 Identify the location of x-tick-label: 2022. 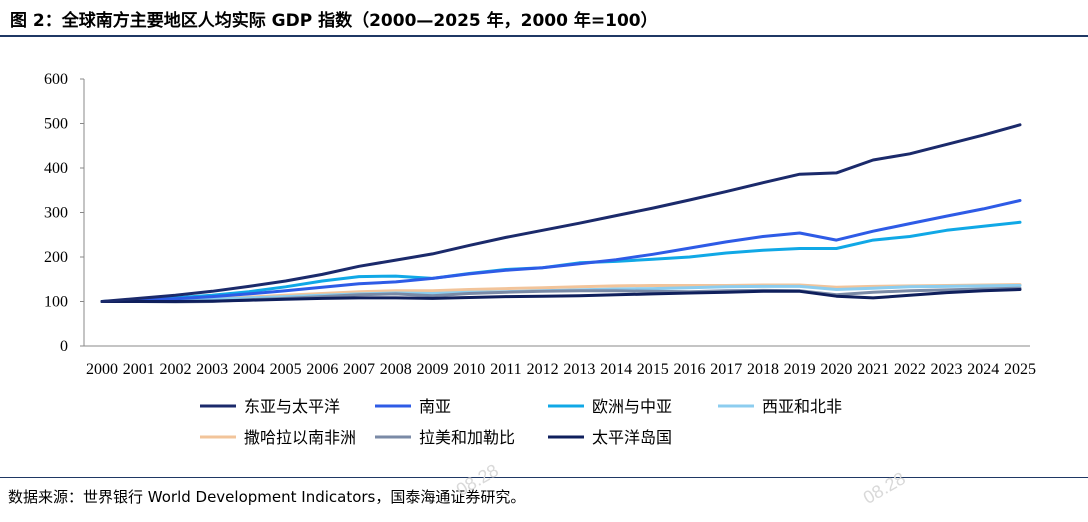
(910, 369).